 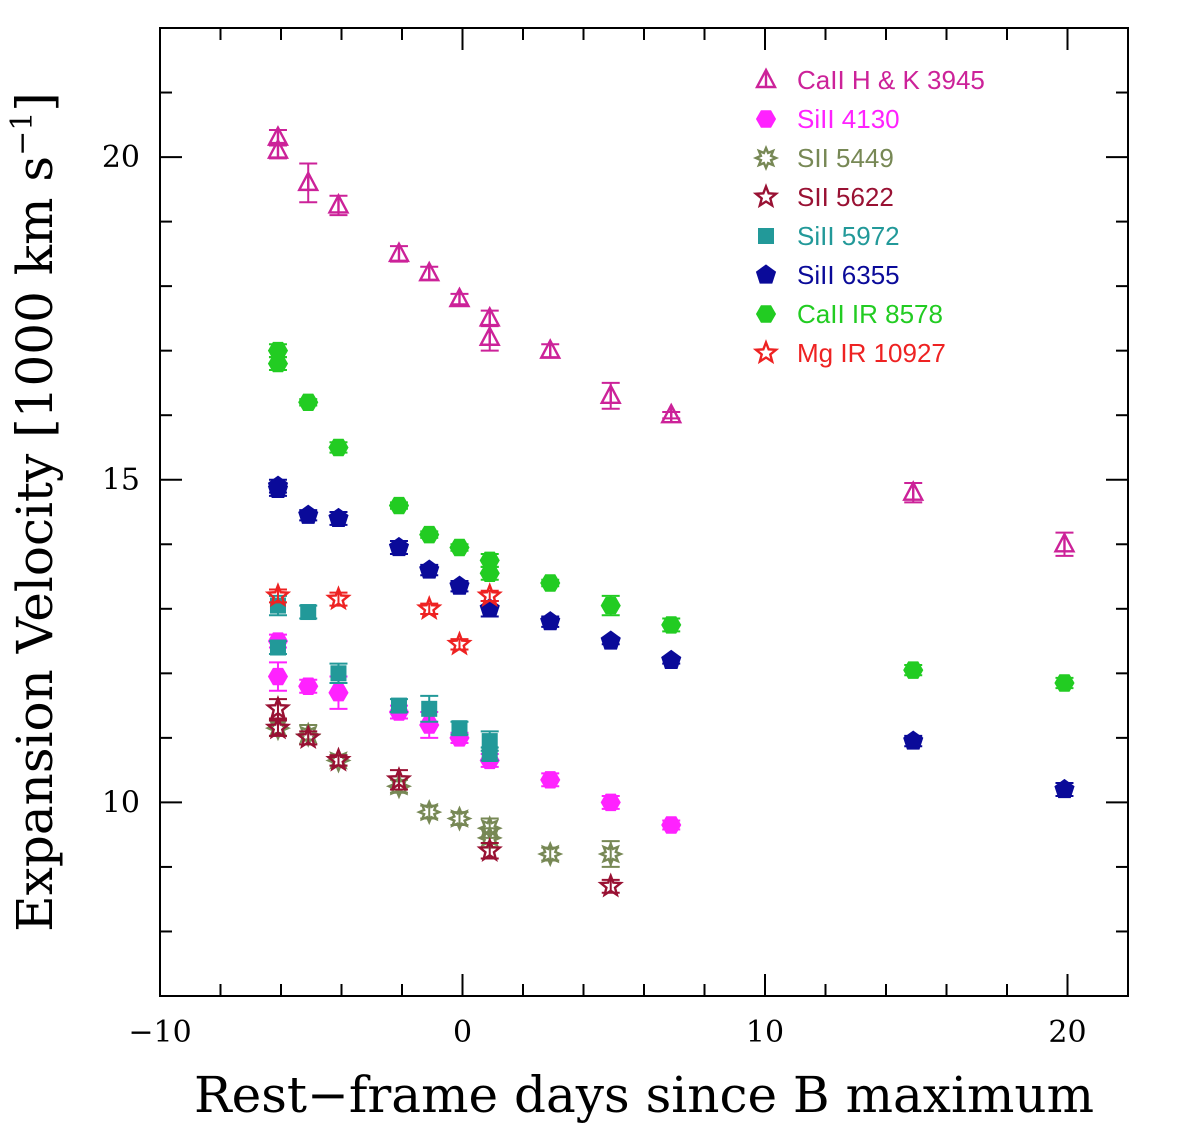 I want to click on x-tick-label: 20, so click(x=1067, y=1032).